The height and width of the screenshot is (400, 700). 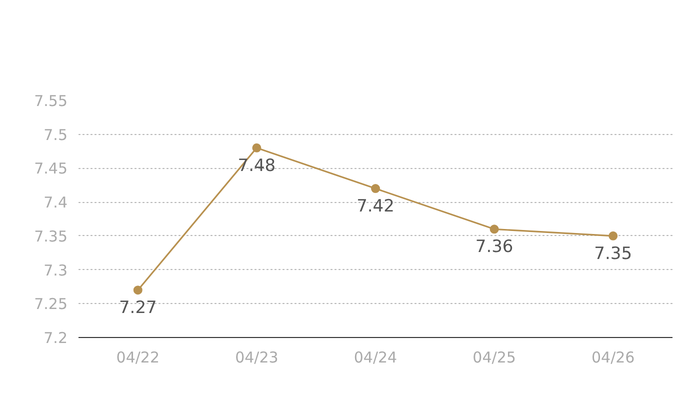 I want to click on y-tick-label: 7.35, so click(x=51, y=236).